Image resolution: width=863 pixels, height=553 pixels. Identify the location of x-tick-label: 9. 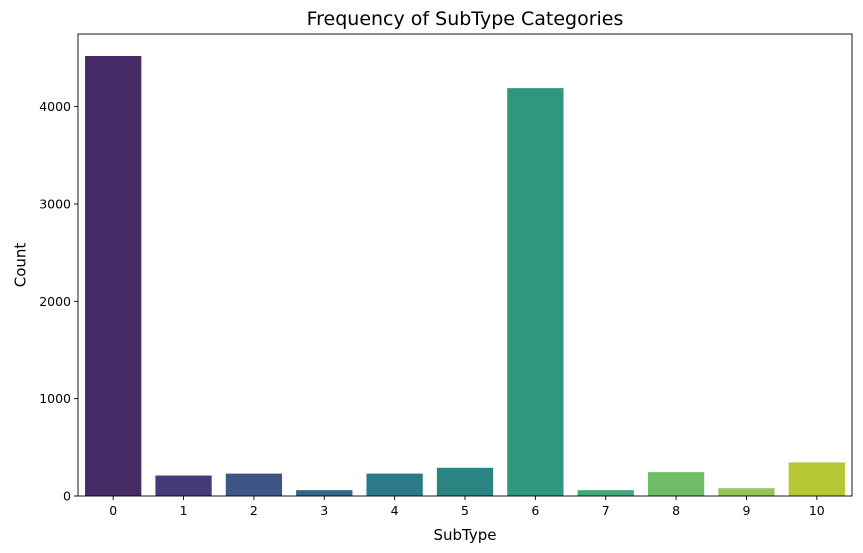
(746, 510).